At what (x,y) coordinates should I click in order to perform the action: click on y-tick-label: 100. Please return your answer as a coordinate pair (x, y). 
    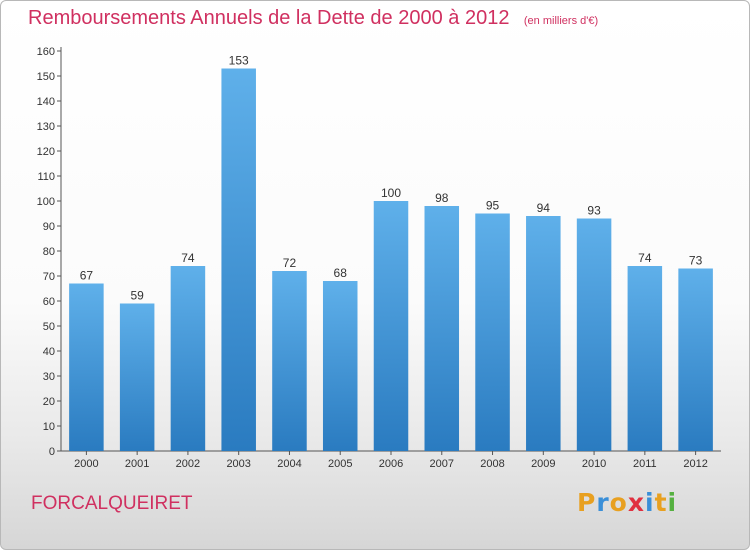
    Looking at the image, I should click on (46, 202).